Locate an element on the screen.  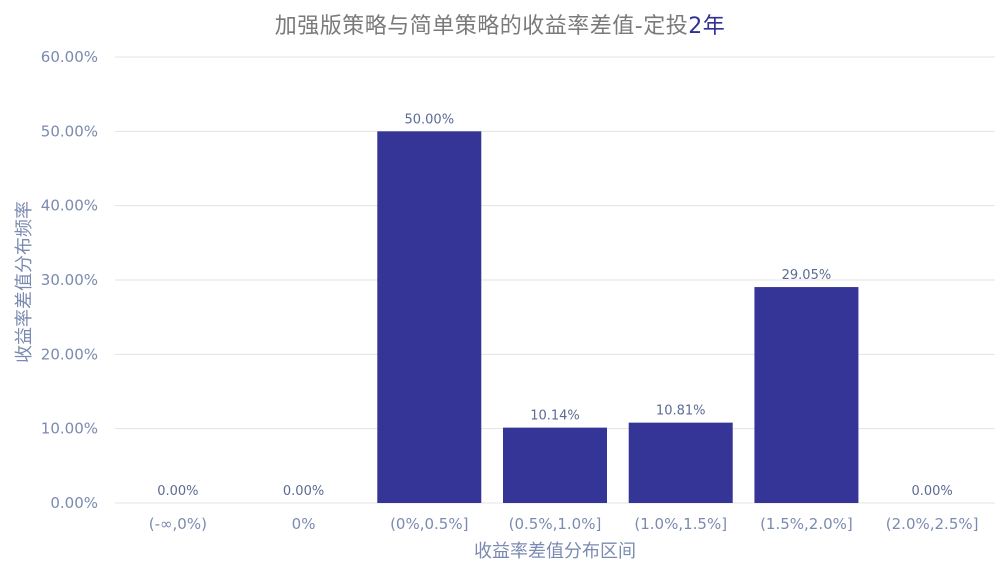
chart-title-main: 加强版策略与简单策略的收益率差值-定投 is located at coordinates (481, 26).